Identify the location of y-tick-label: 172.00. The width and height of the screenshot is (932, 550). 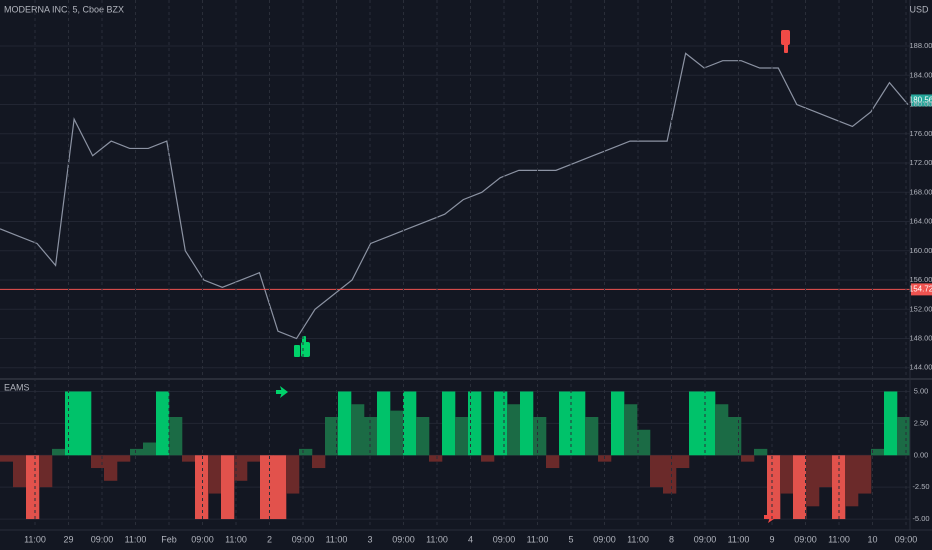
(921, 162).